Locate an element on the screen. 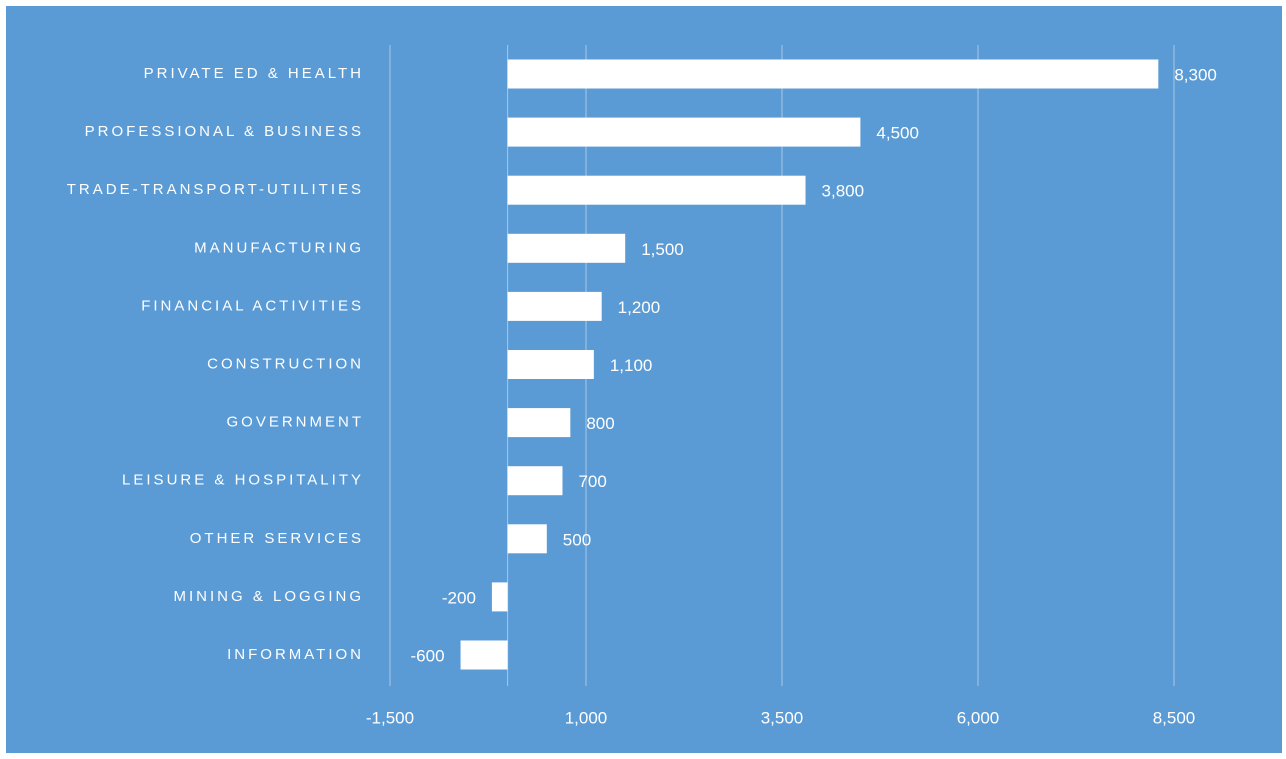 Image resolution: width=1286 pixels, height=759 pixels. data-label: 1,100 is located at coordinates (631, 365).